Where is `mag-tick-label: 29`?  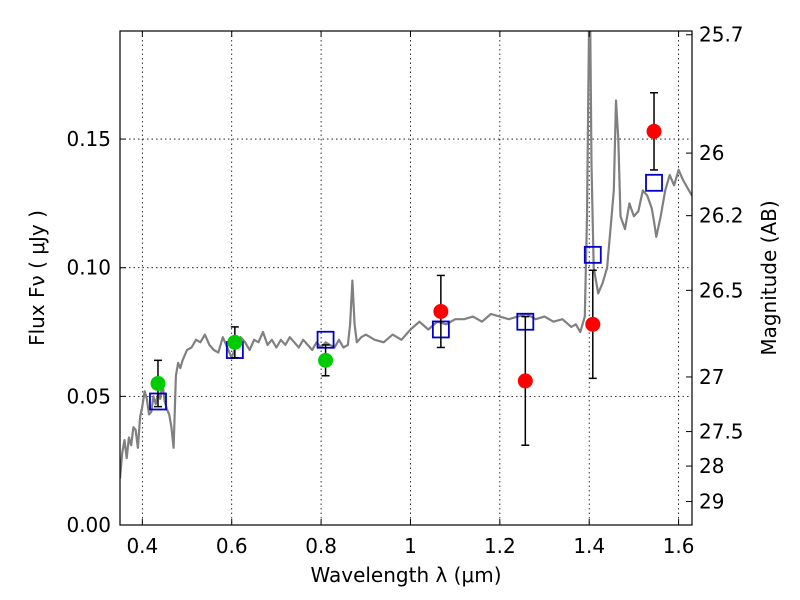 mag-tick-label: 29 is located at coordinates (711, 502).